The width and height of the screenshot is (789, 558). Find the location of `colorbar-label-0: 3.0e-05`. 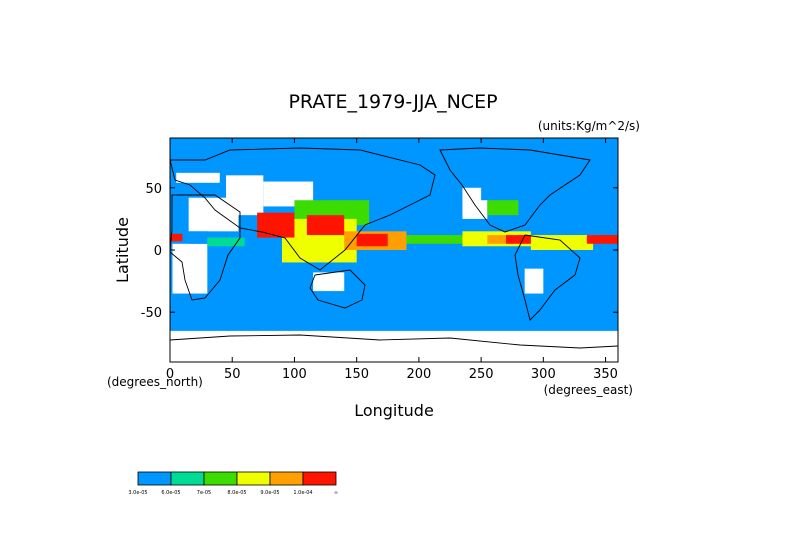

colorbar-label-0: 3.0e-05 is located at coordinates (137, 493).